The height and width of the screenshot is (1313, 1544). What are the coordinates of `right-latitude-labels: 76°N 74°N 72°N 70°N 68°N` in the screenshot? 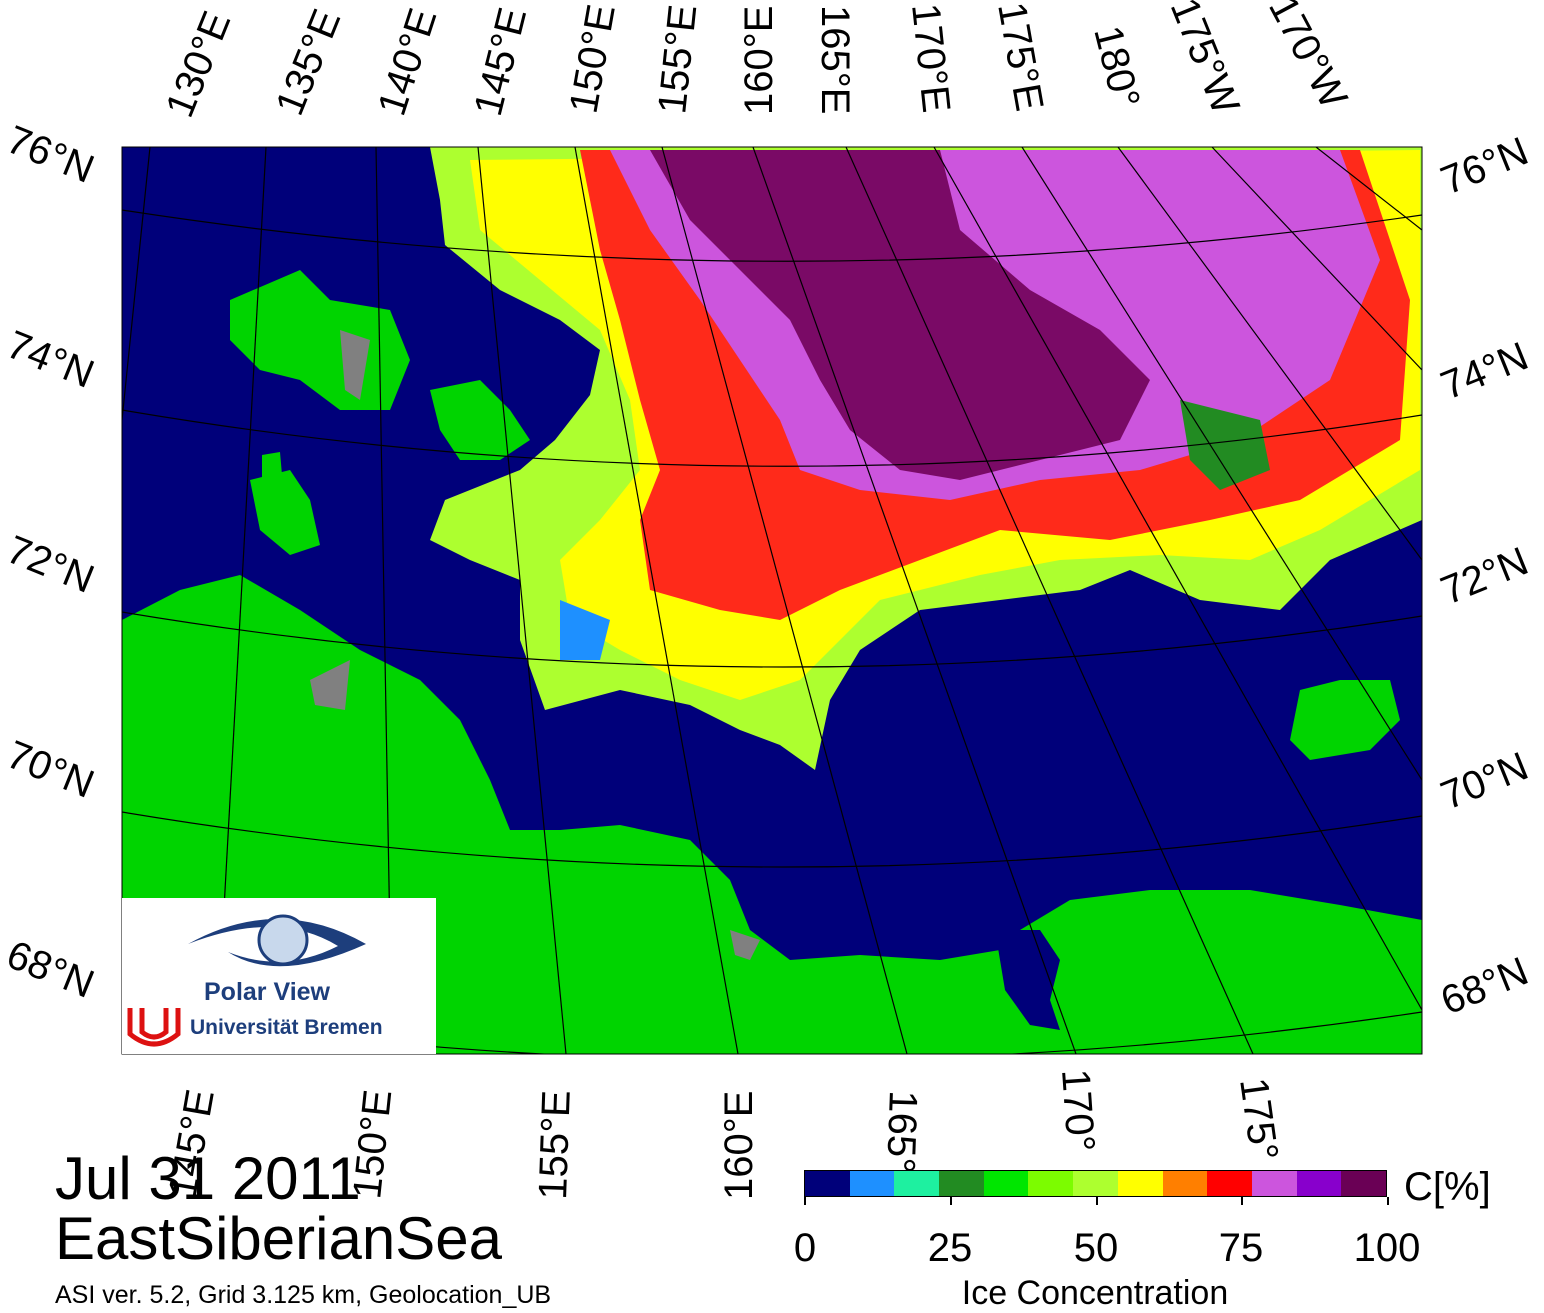 It's located at (1484, 576).